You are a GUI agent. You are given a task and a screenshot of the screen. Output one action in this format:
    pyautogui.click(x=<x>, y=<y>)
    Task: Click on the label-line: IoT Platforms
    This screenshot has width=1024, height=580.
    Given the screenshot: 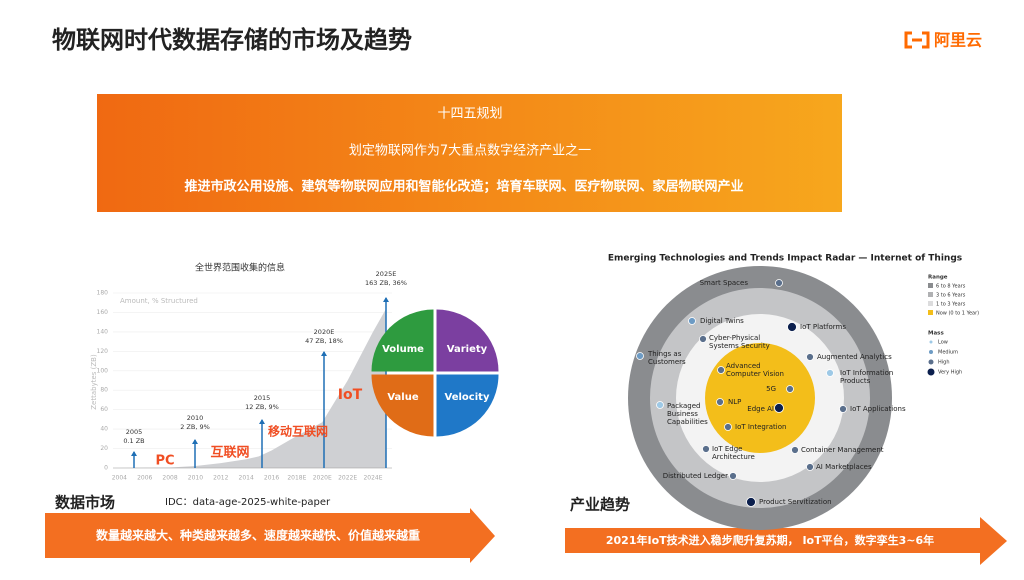 What is the action you would take?
    pyautogui.click(x=823, y=327)
    